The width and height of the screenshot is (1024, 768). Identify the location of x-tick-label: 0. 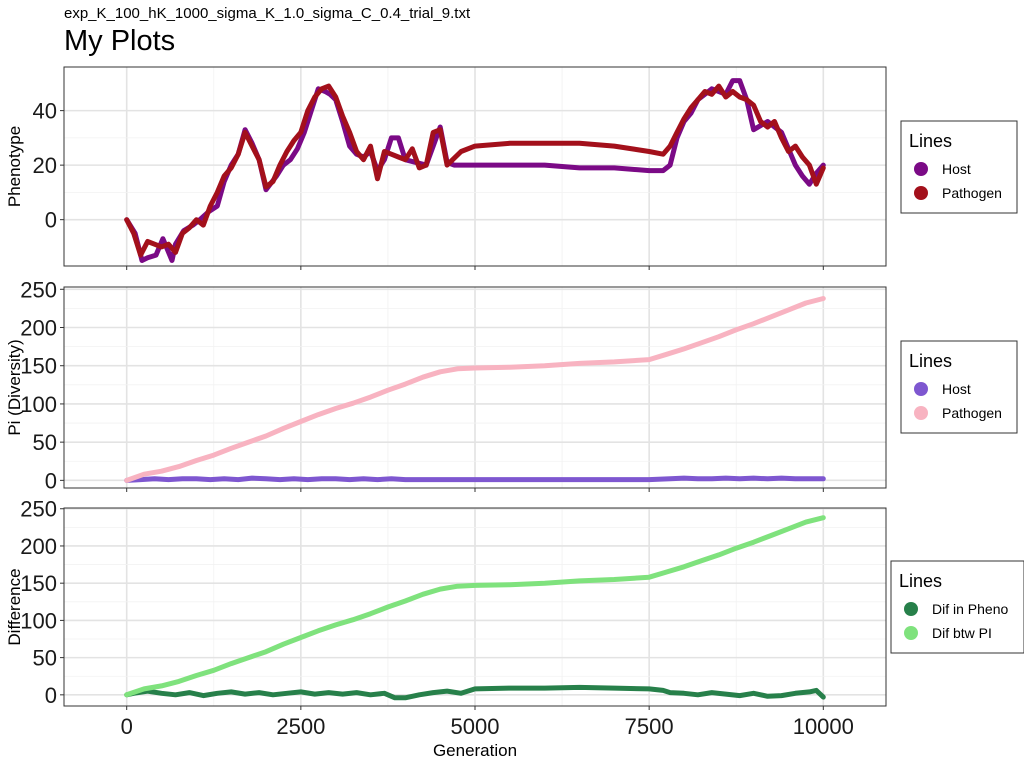
(127, 726).